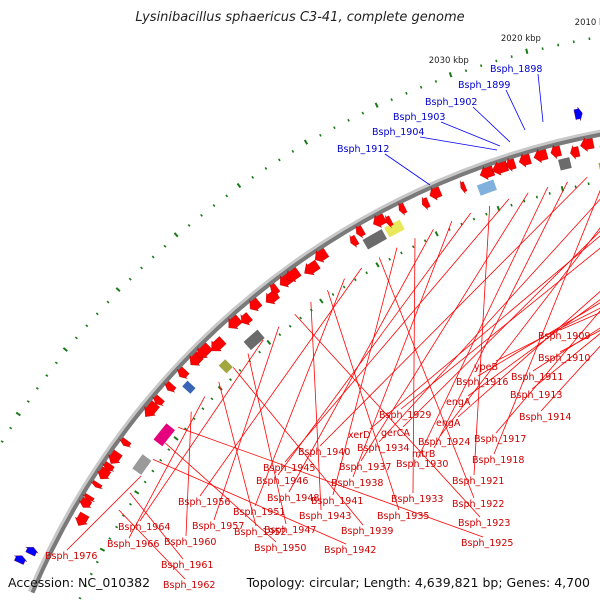 The height and width of the screenshot is (600, 600). Describe the element at coordinates (405, 415) in the screenshot. I see `gene-label: Bsph_1929` at that location.